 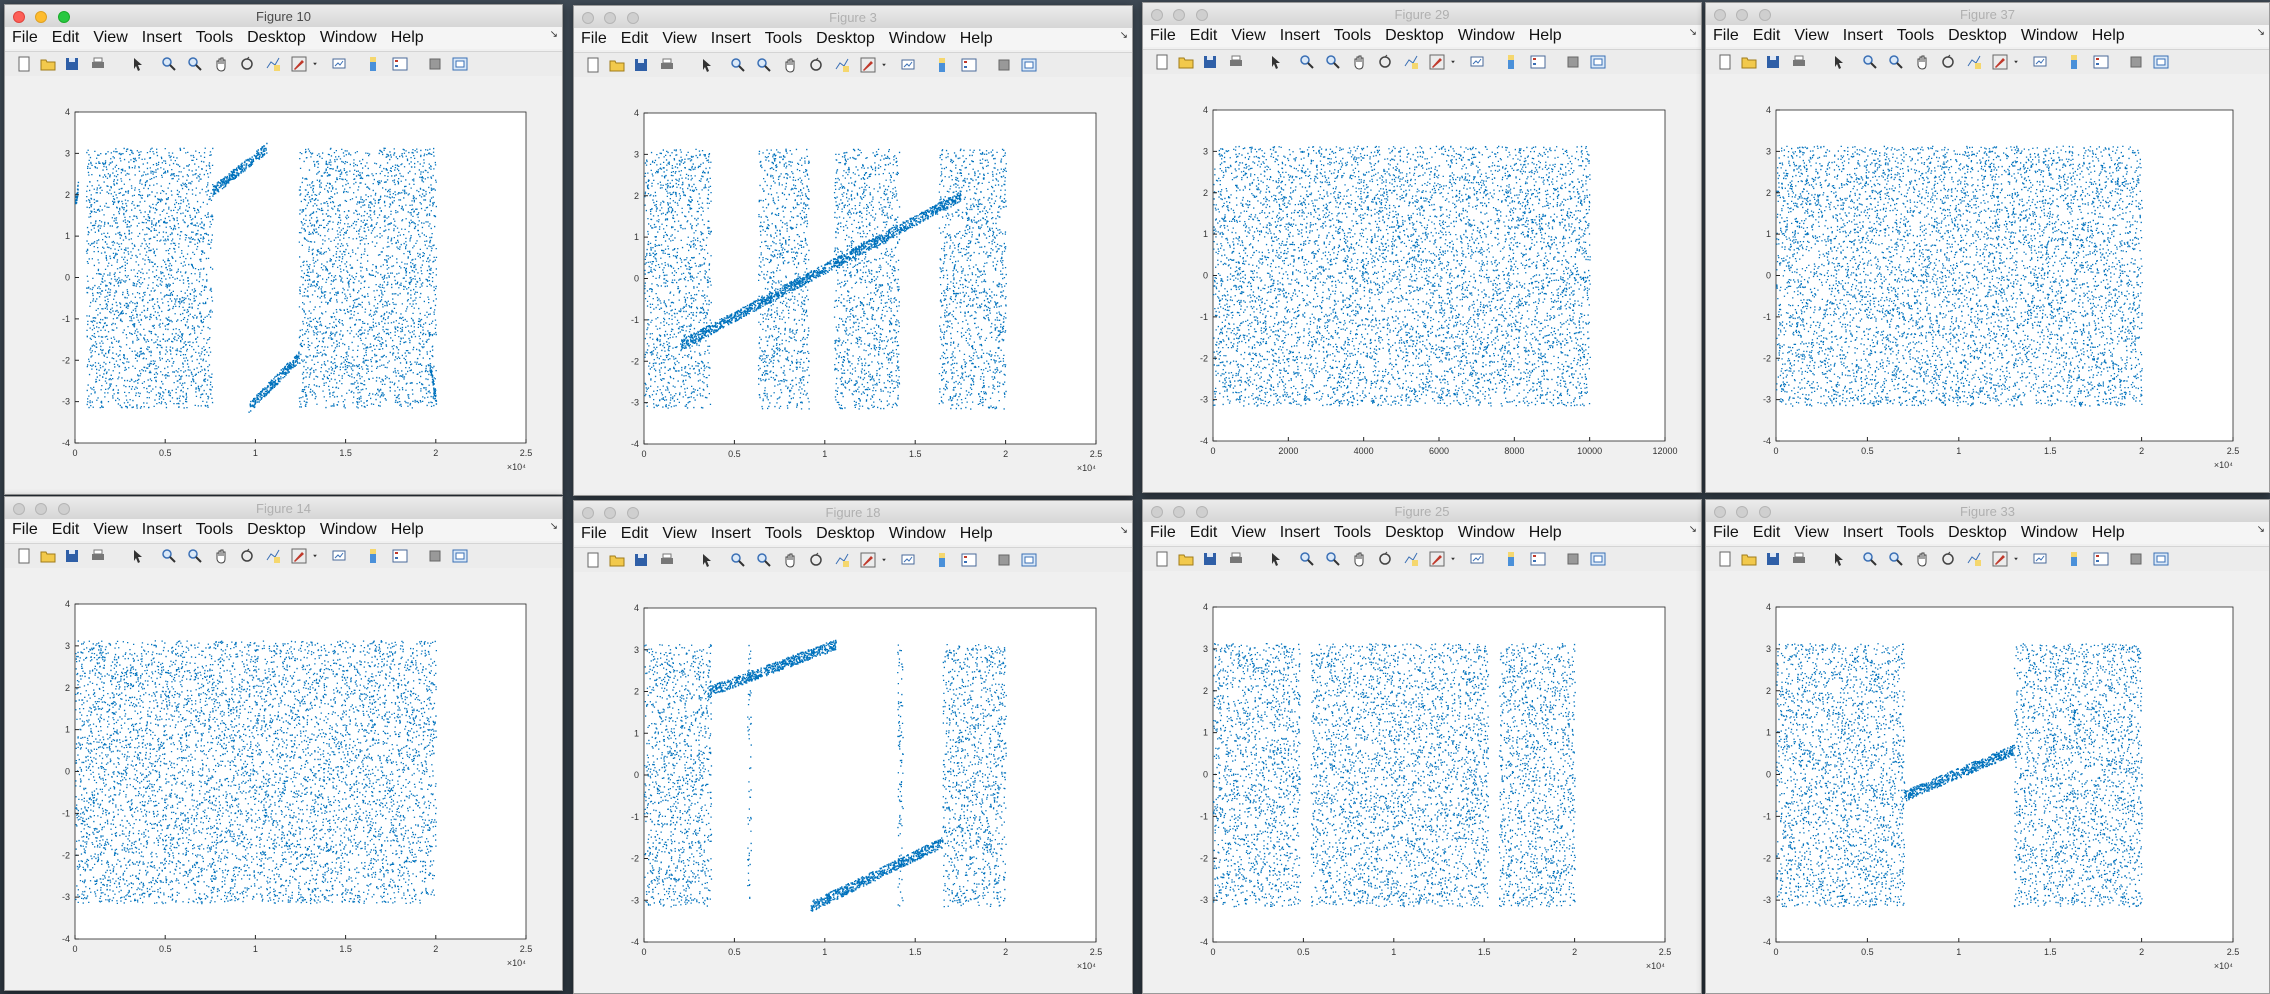 I want to click on title-bar: Figure 33, so click(x=1987, y=511).